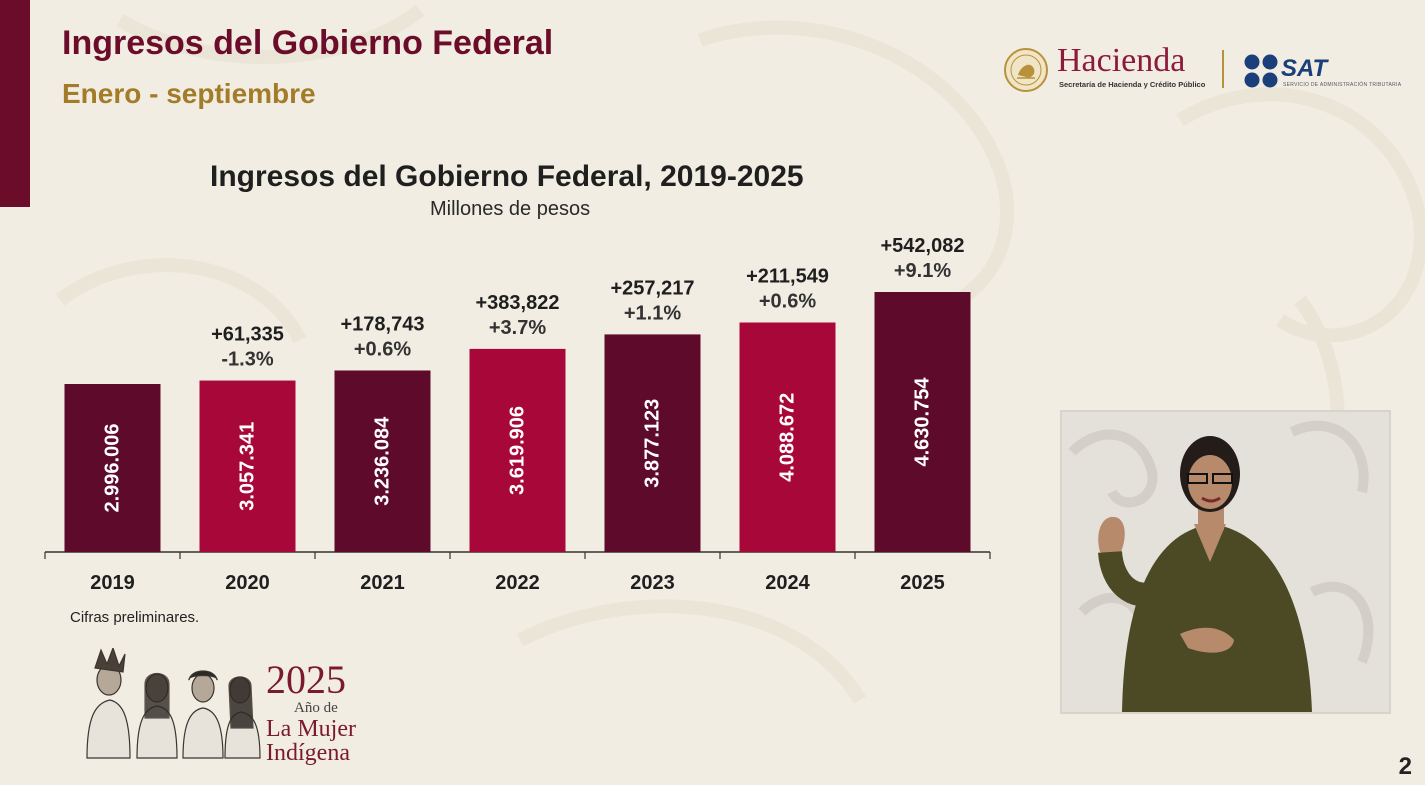  Describe the element at coordinates (1223, 69) in the screenshot. I see `logo-divider` at that location.